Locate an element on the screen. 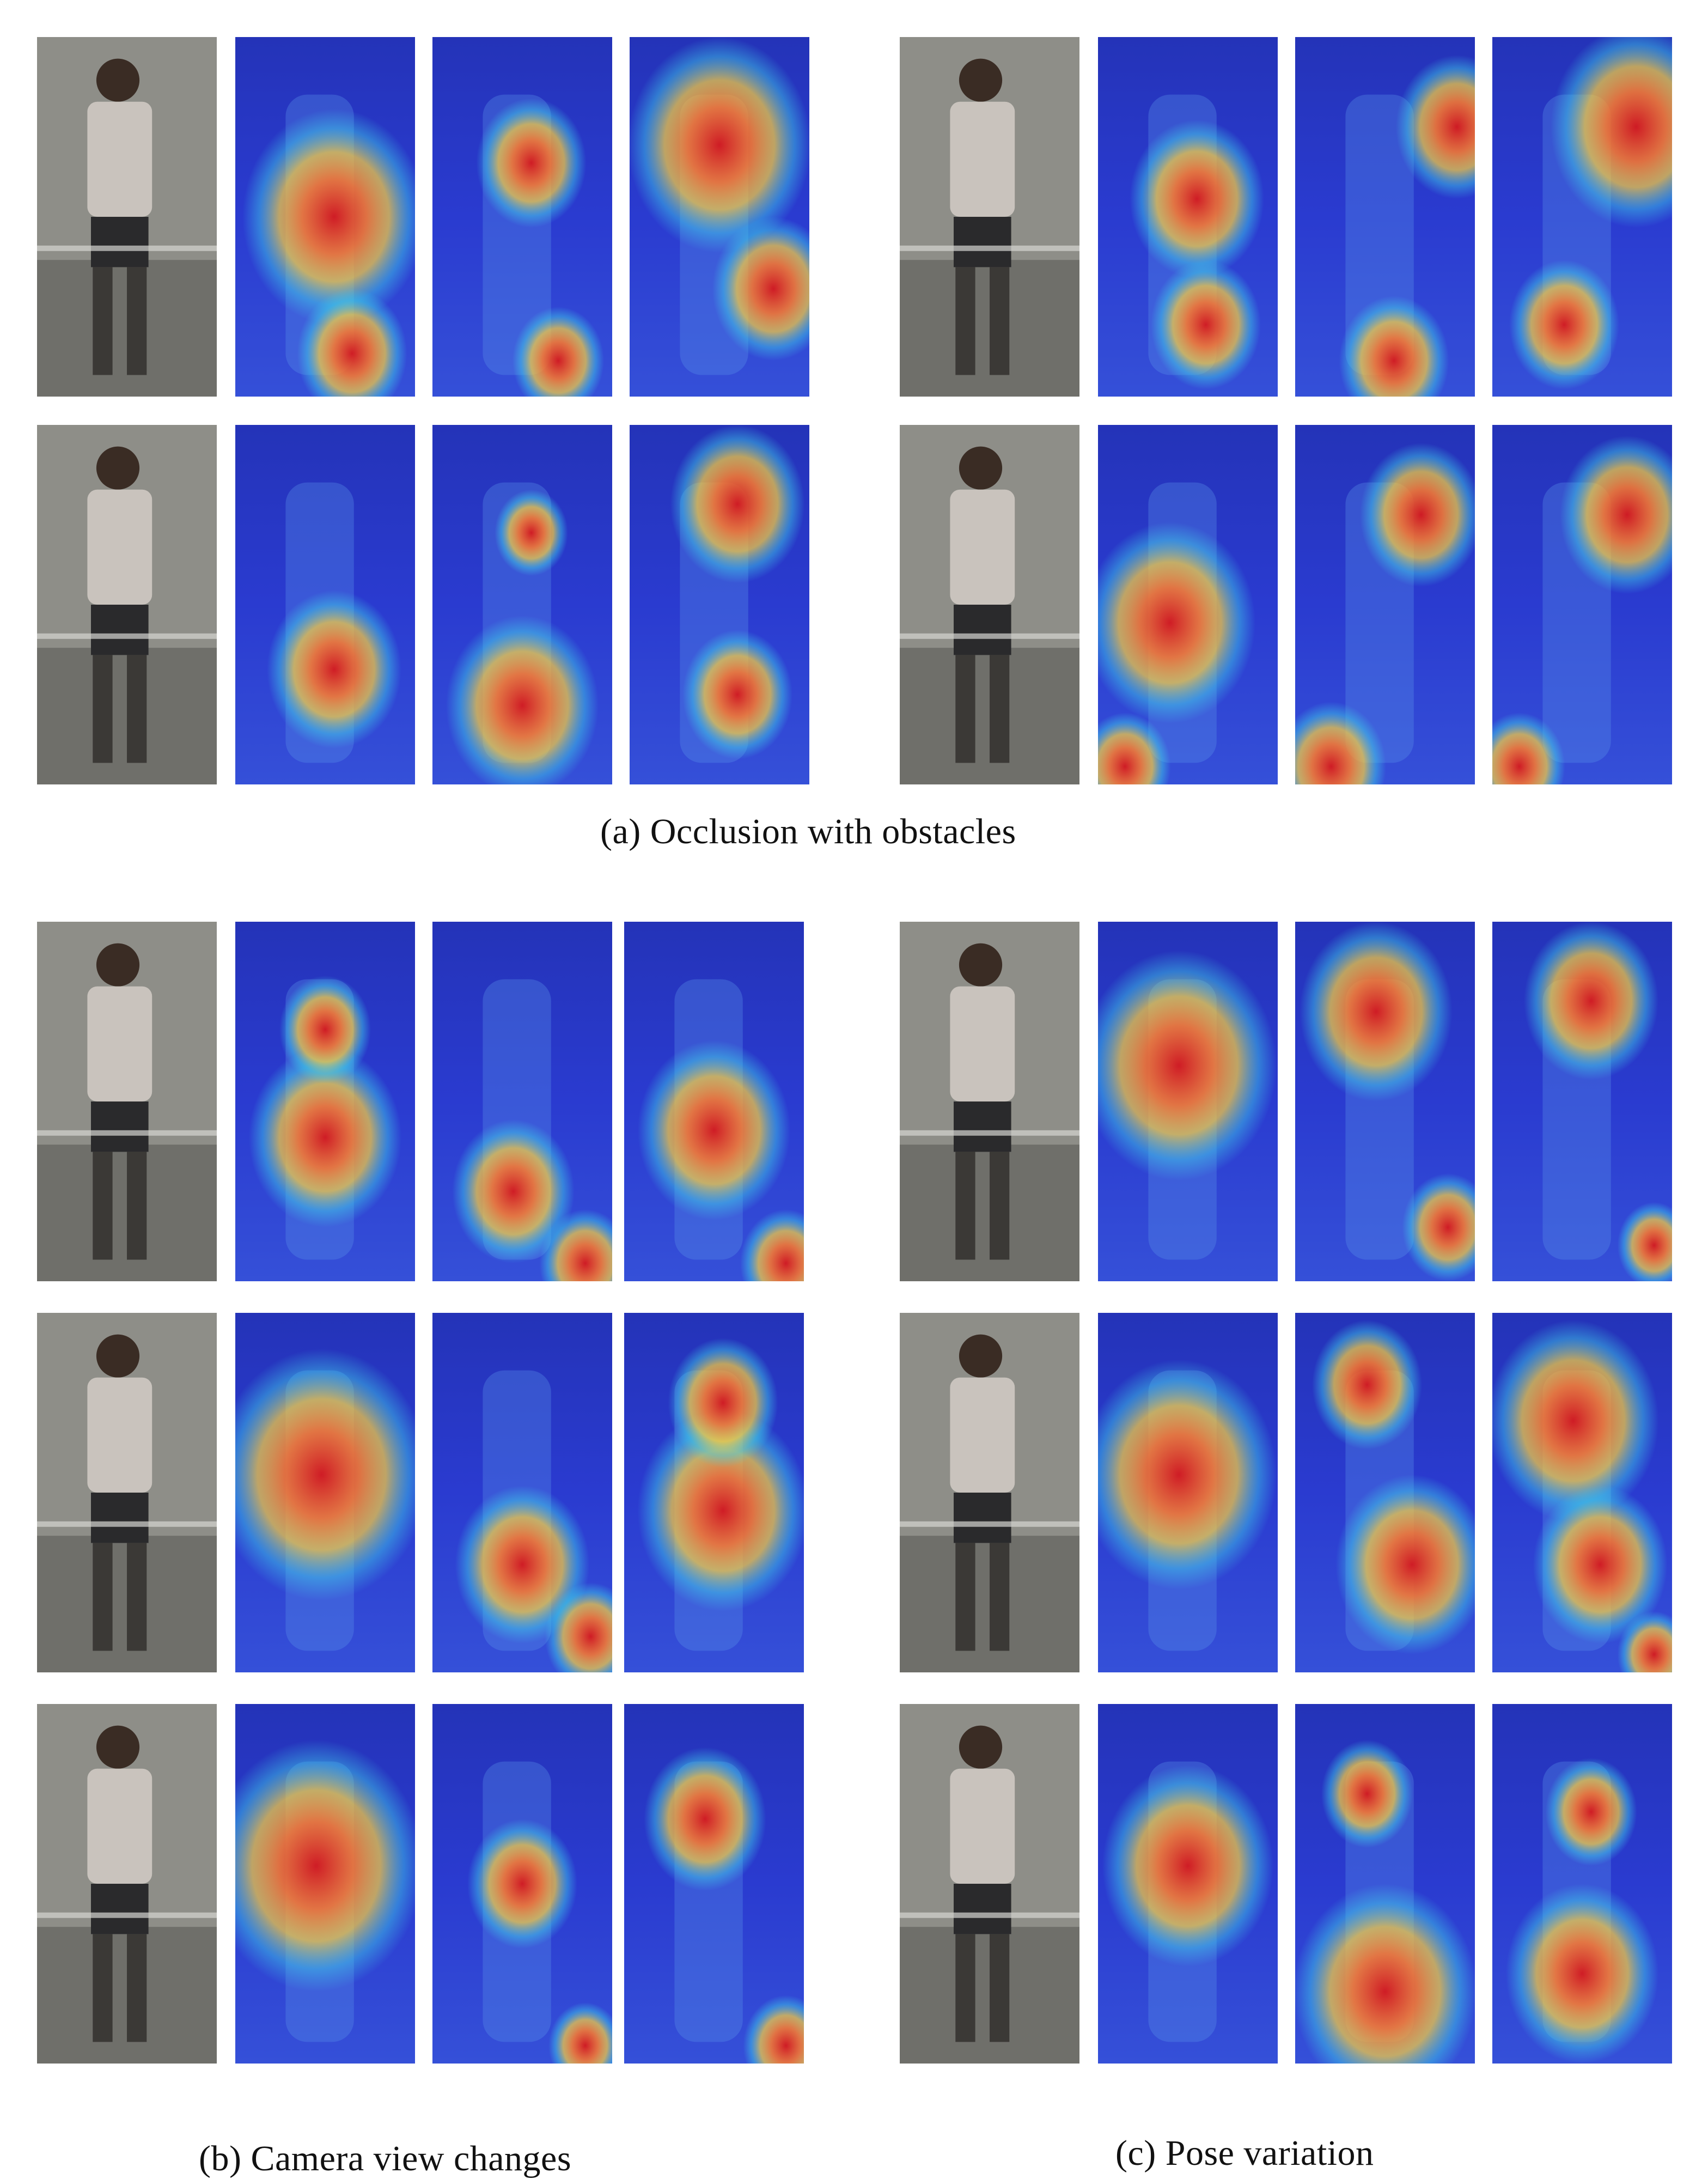 This screenshot has width=1708, height=2179. occlusion-left-row1-person-image is located at coordinates (127, 217).